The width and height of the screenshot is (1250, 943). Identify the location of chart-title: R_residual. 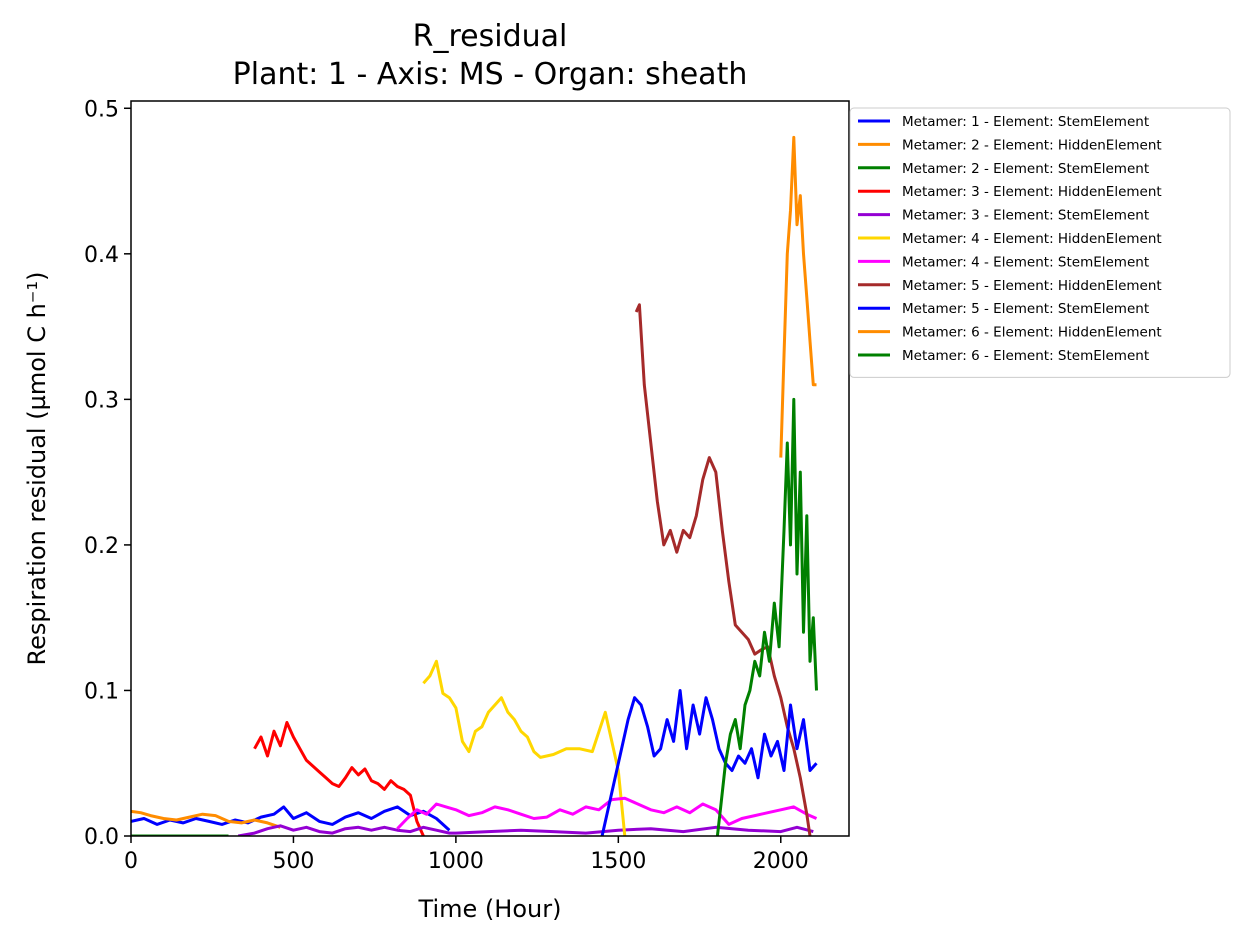
(490, 36).